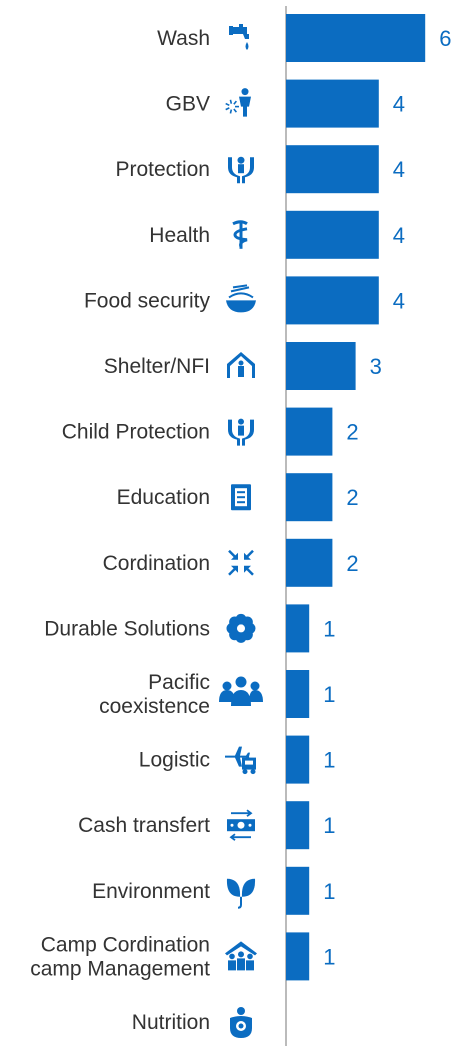 The height and width of the screenshot is (1049, 459). I want to click on coordination-arrows-icon, so click(241, 562).